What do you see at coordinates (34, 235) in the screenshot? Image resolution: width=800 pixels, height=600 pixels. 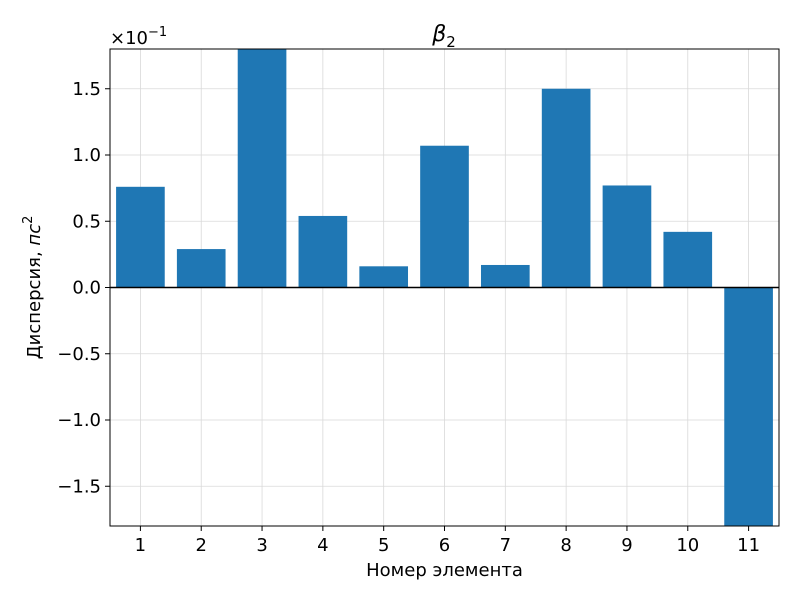 I see `y-axis-label-unit: пс` at bounding box center [34, 235].